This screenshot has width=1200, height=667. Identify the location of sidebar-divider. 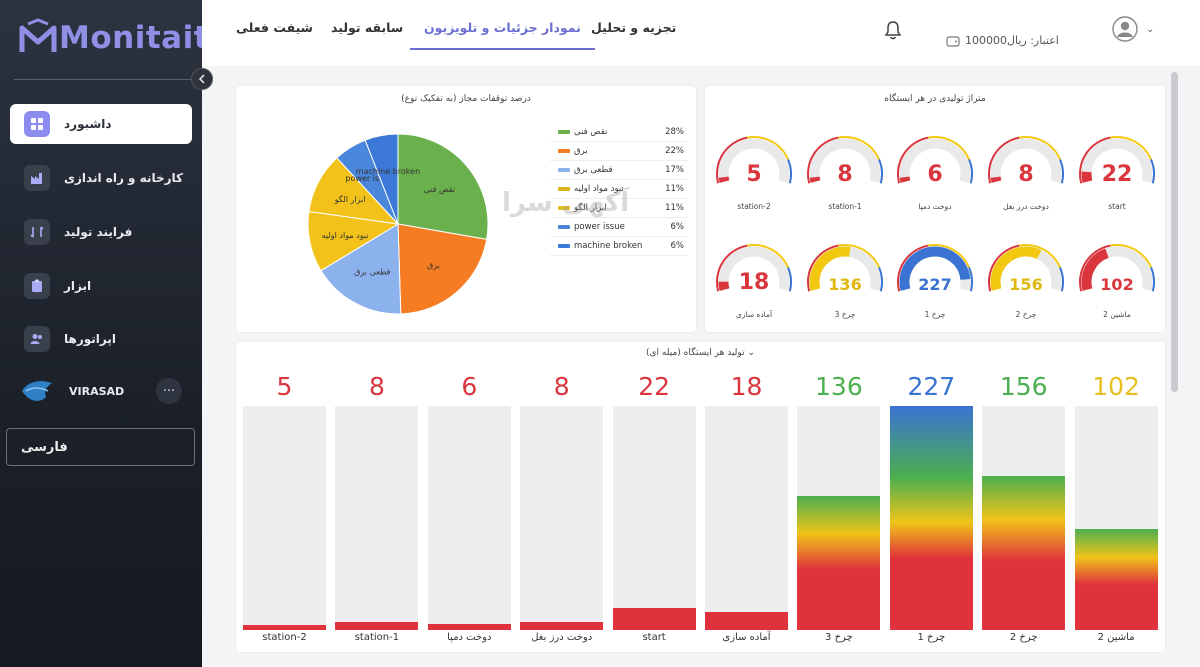
(103, 79).